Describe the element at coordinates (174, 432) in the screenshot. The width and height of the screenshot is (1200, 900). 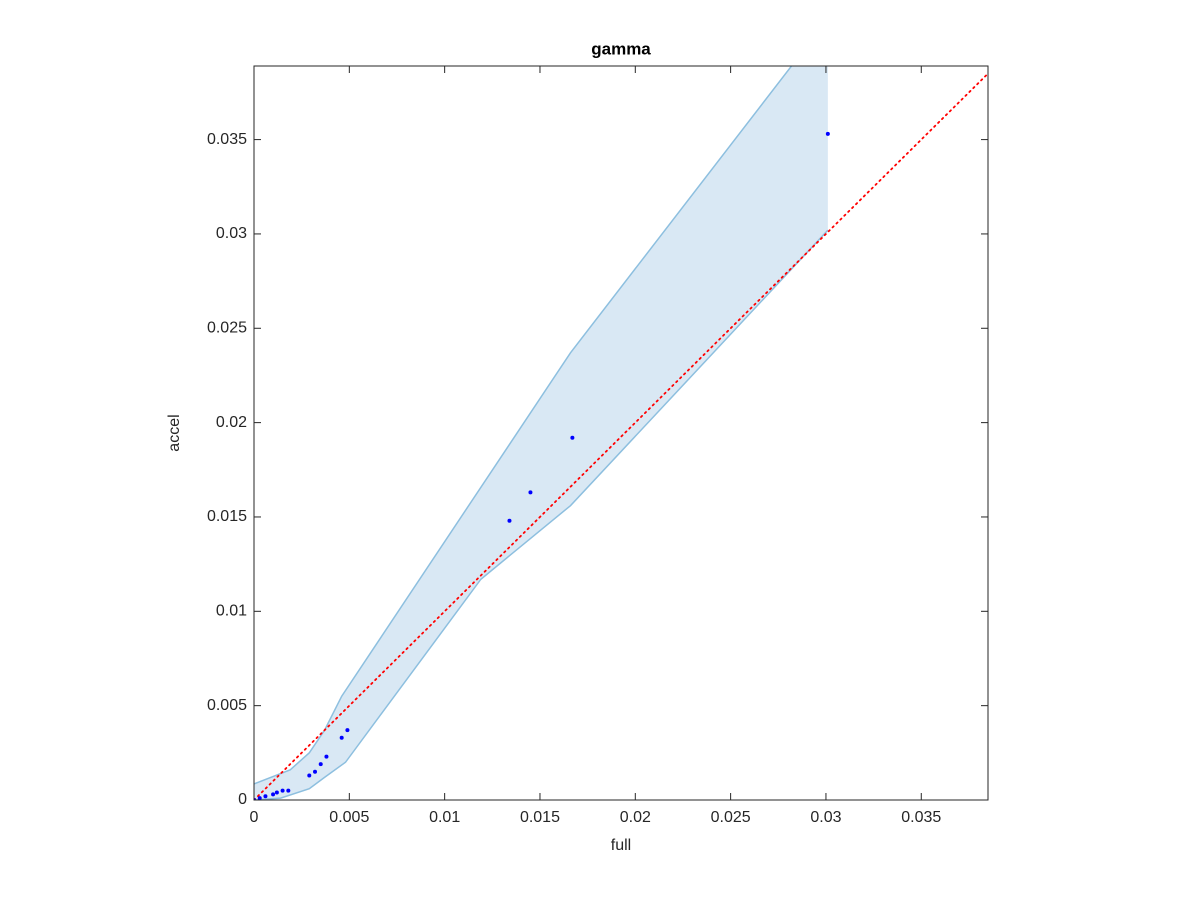
I see `y-axis-label: accel` at that location.